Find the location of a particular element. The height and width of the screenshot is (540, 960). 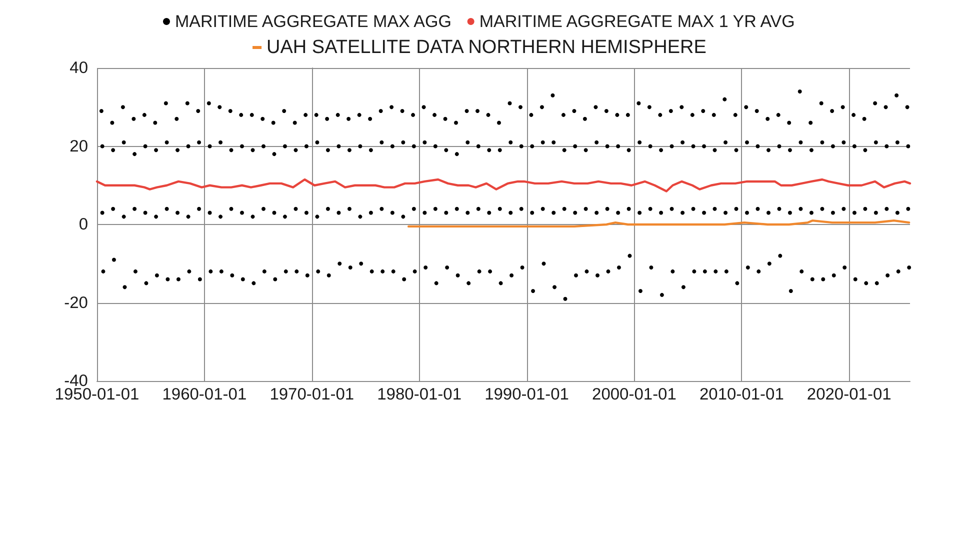

x-tick-label: 2010-01-01 is located at coordinates (741, 395).